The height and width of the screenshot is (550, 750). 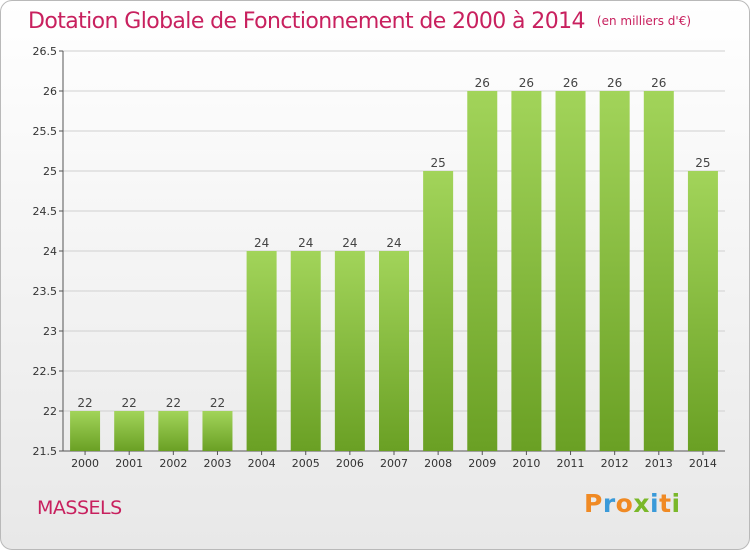 What do you see at coordinates (262, 463) in the screenshot?
I see `x-tick-label: 2004` at bounding box center [262, 463].